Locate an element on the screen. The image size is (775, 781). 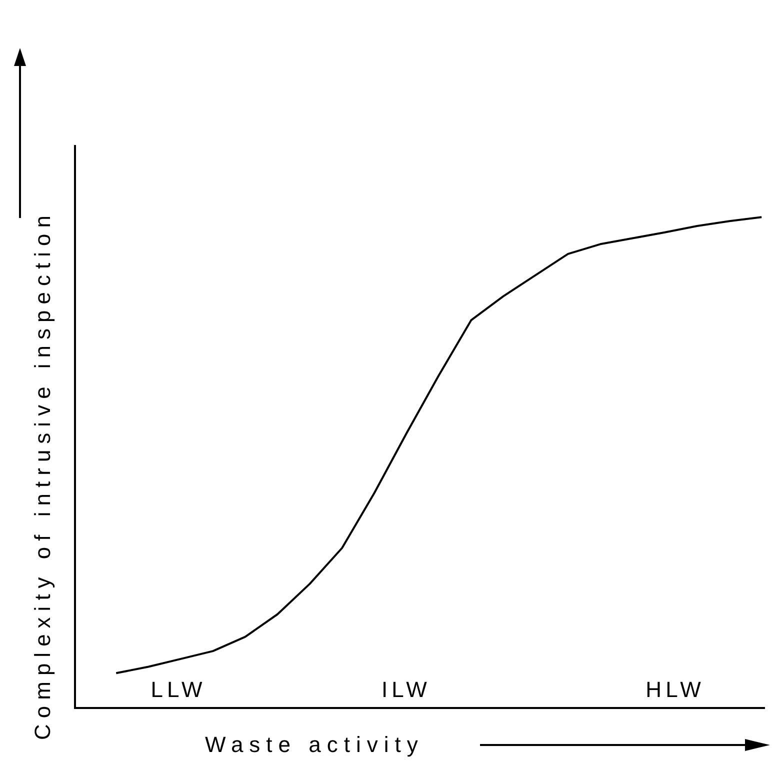
x-axis-title: Waste activity is located at coordinates (314, 745).